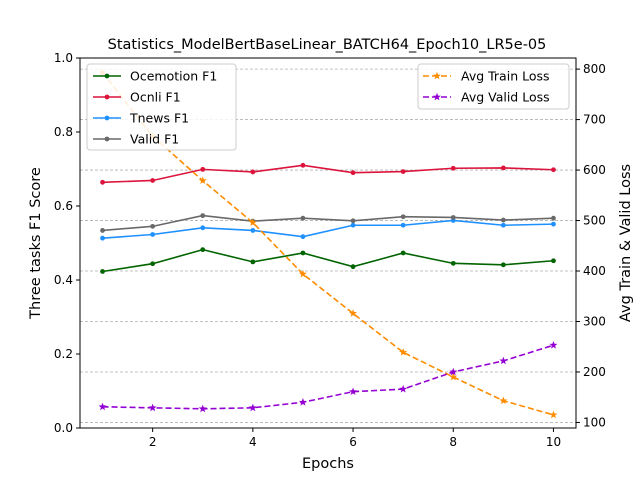 This screenshot has width=640, height=480. Describe the element at coordinates (159, 118) in the screenshot. I see `legend-label: Tnews F1` at that location.